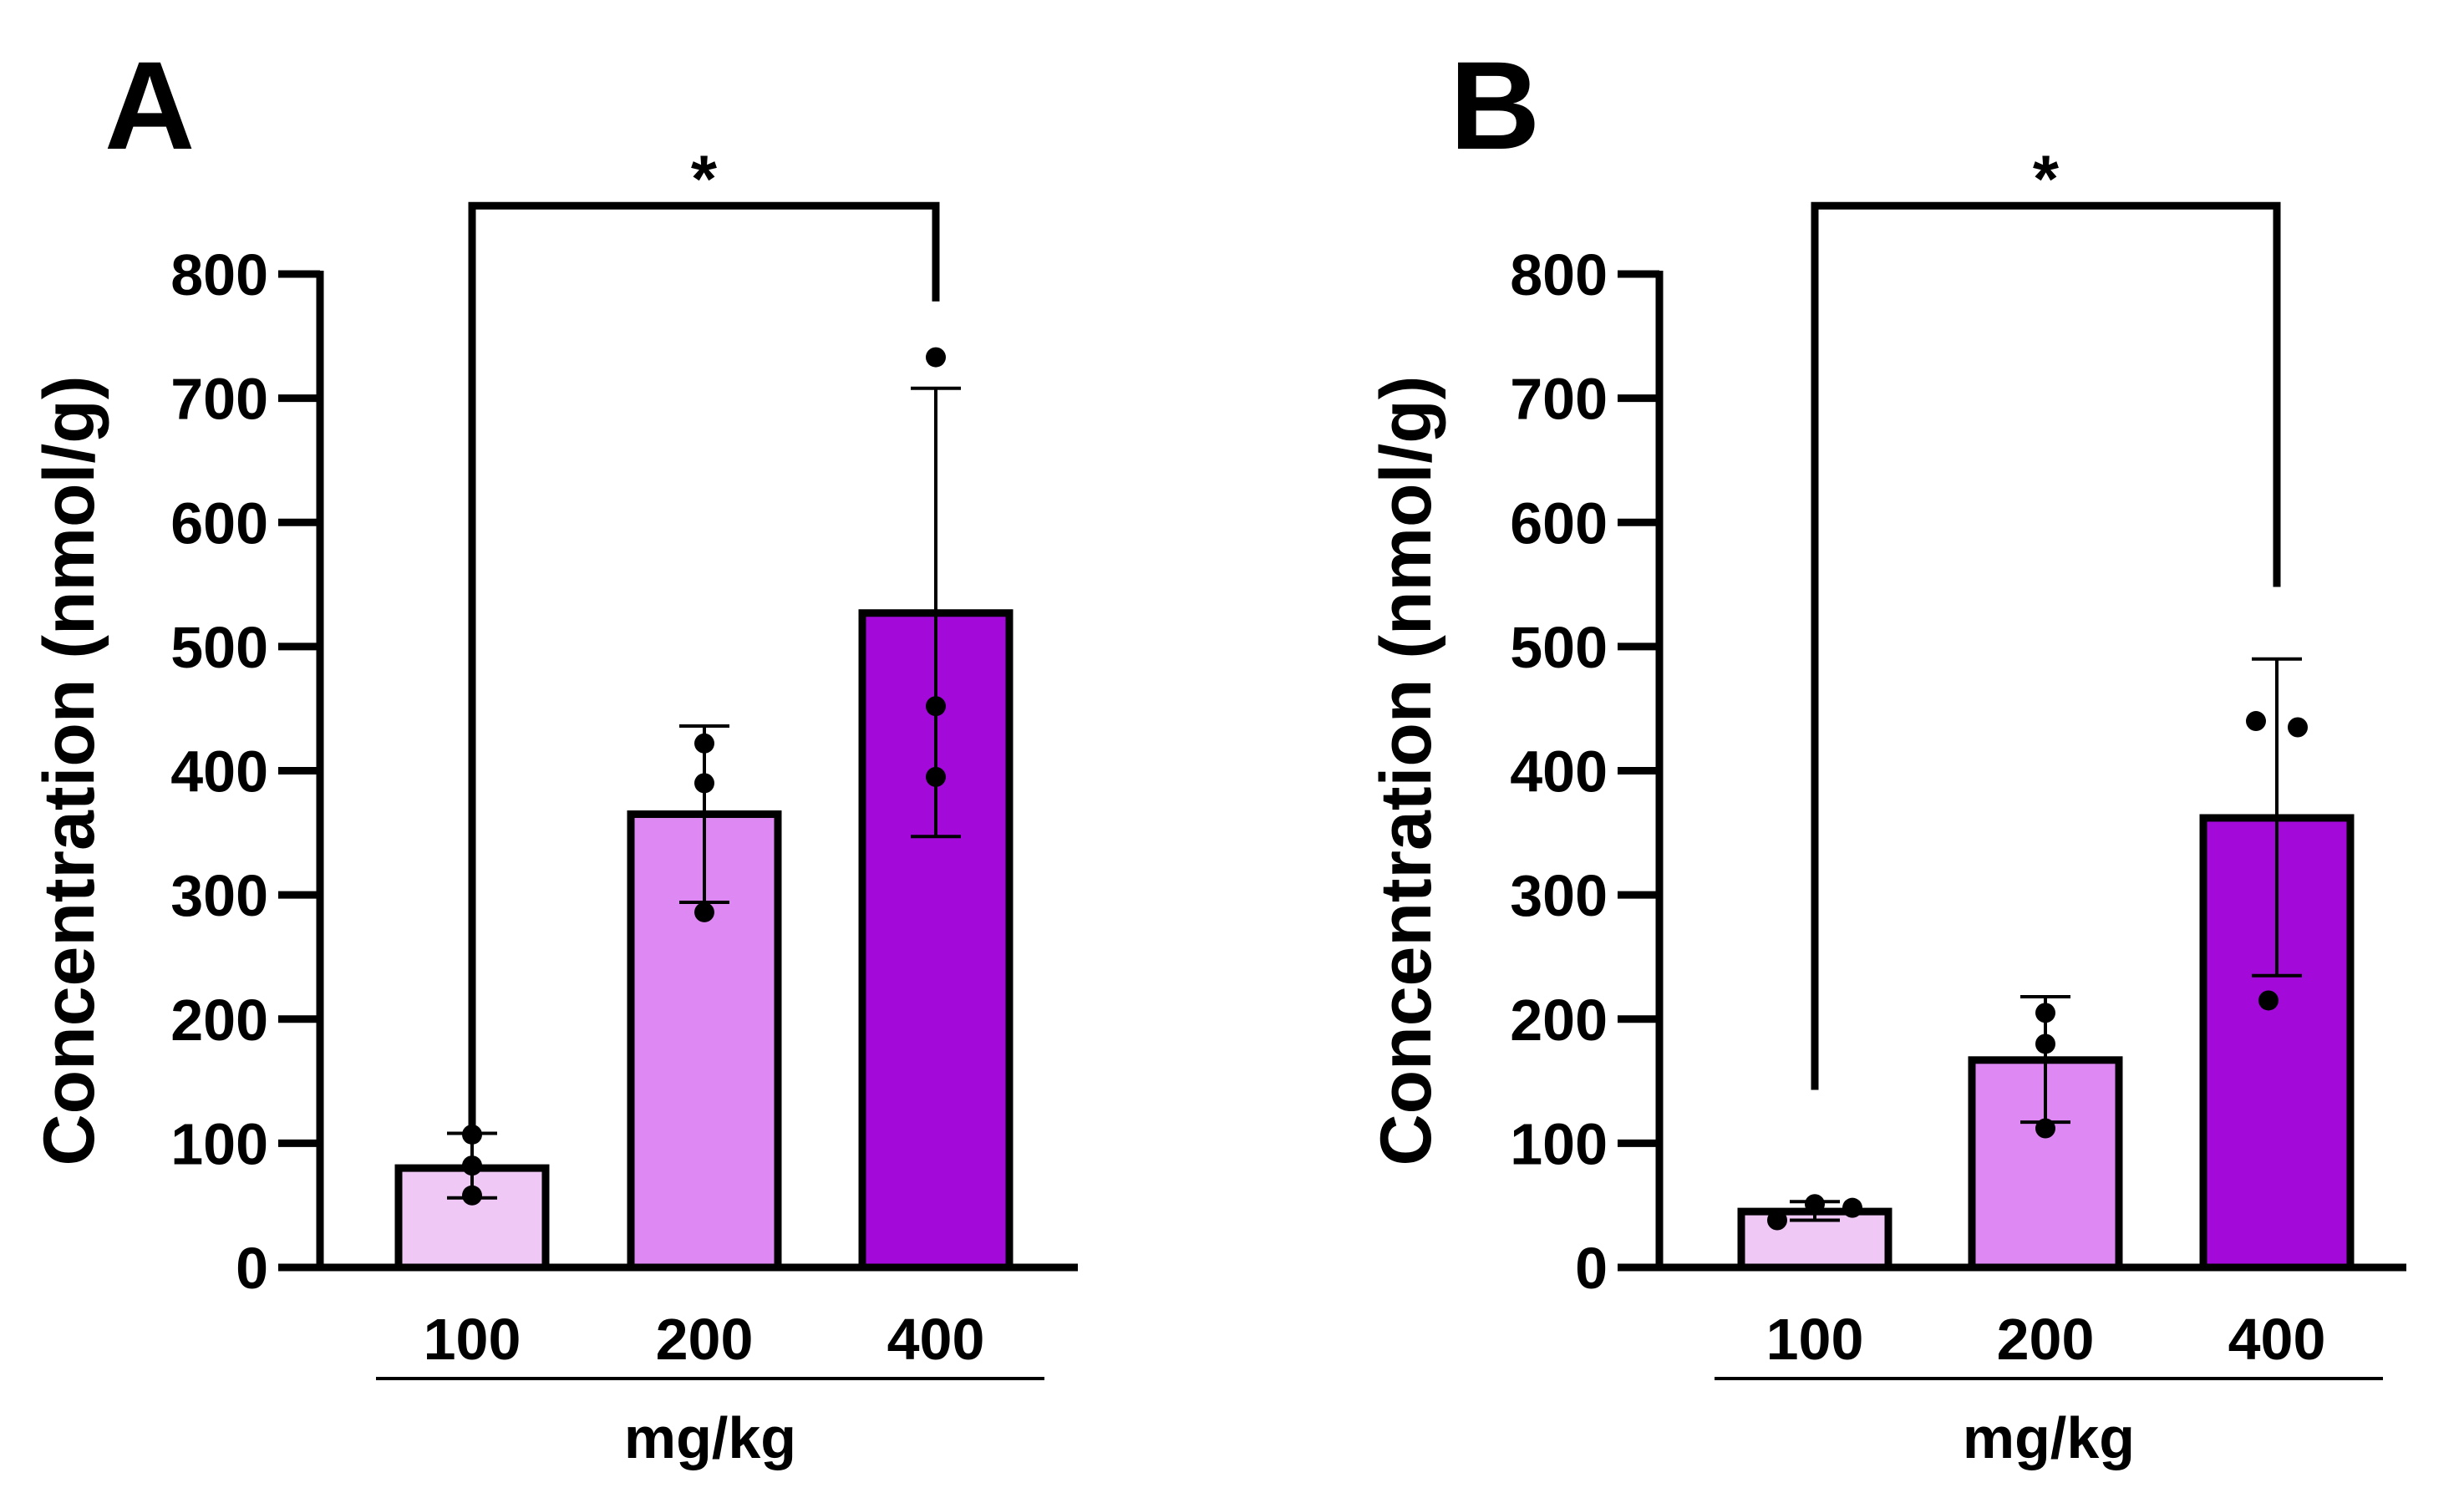  Describe the element at coordinates (149, 105) in the screenshot. I see `panel-letter: A` at that location.